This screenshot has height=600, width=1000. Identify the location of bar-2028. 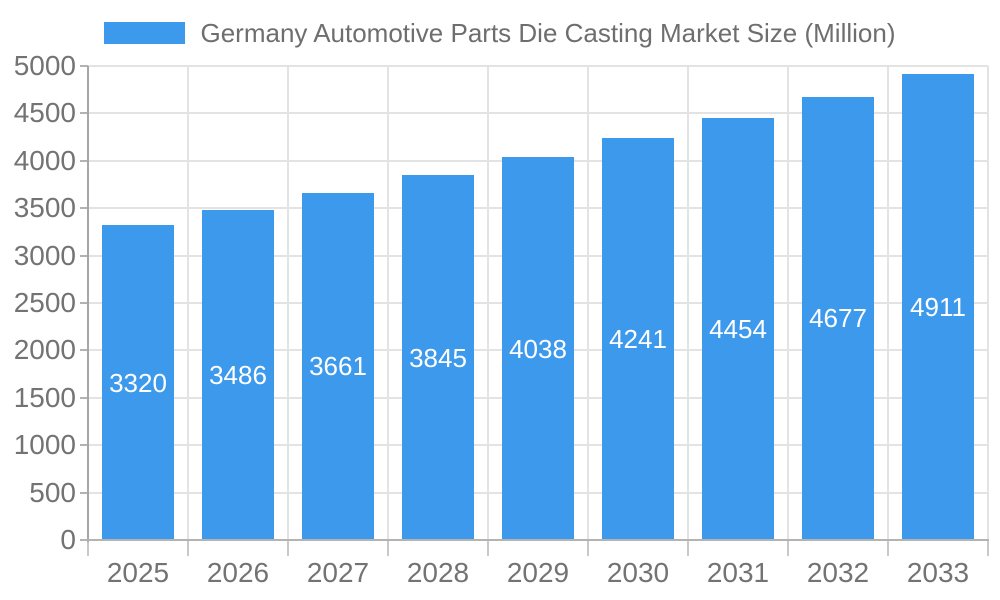
(438, 357).